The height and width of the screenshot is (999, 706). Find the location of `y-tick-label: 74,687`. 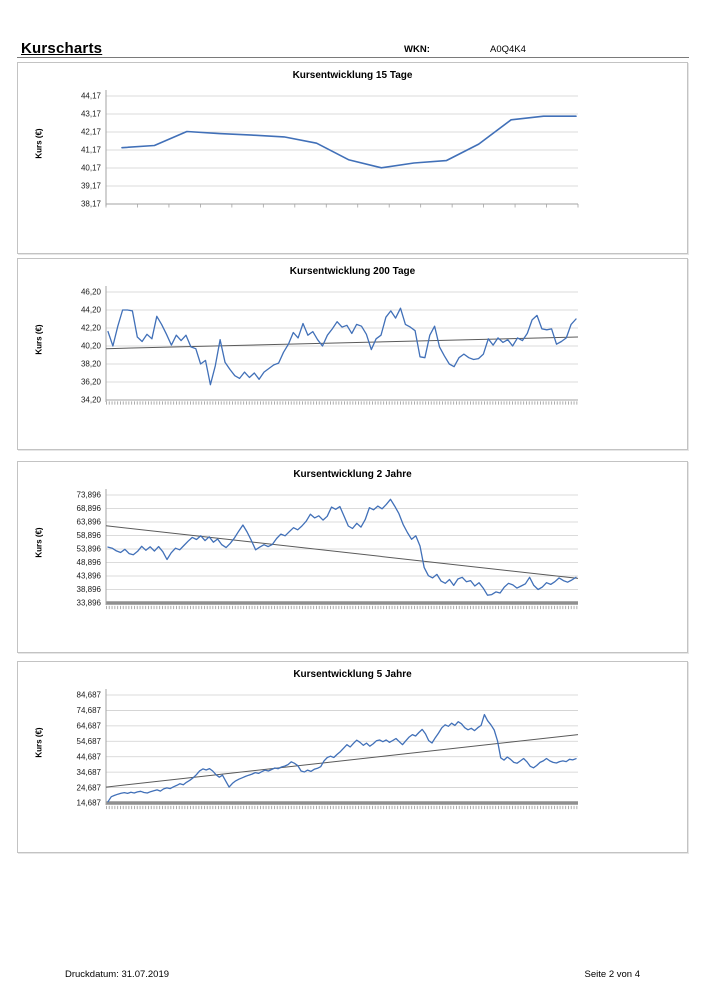

y-tick-label: 74,687 is located at coordinates (89, 710).